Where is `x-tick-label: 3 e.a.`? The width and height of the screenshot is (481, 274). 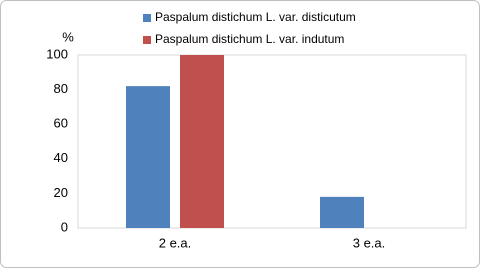
x-tick-label: 3 e.a. is located at coordinates (369, 242).